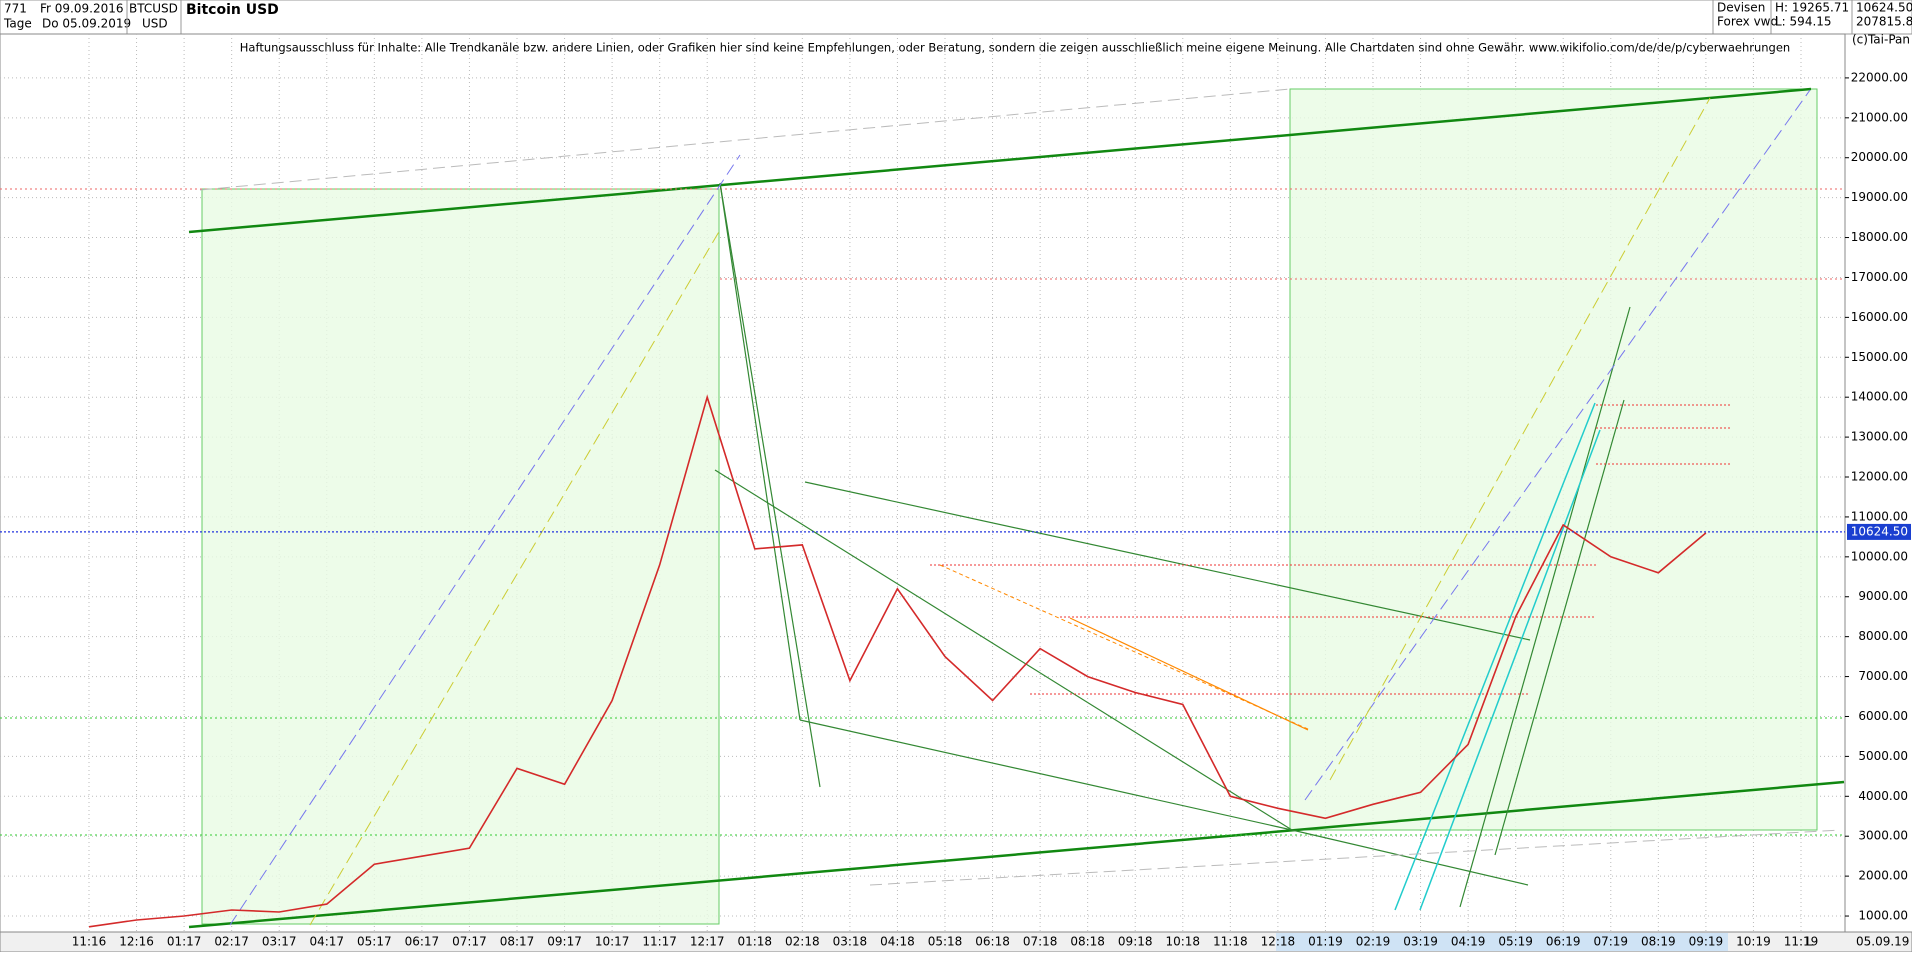  Describe the element at coordinates (184, 942) in the screenshot. I see `x-tick-label: 01:17` at that location.